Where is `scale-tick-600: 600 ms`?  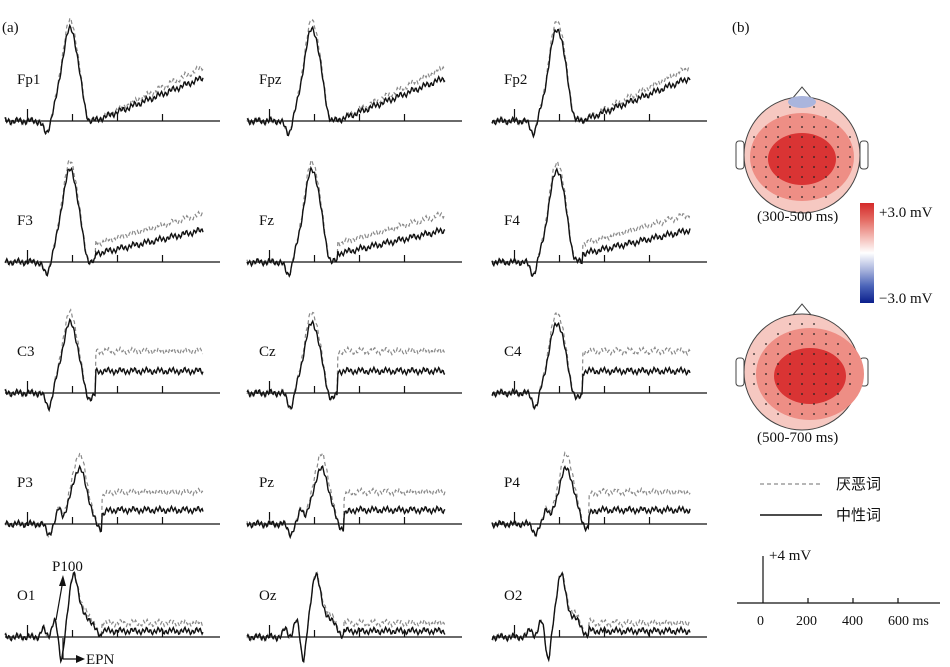
scale-tick-600: 600 ms is located at coordinates (908, 621).